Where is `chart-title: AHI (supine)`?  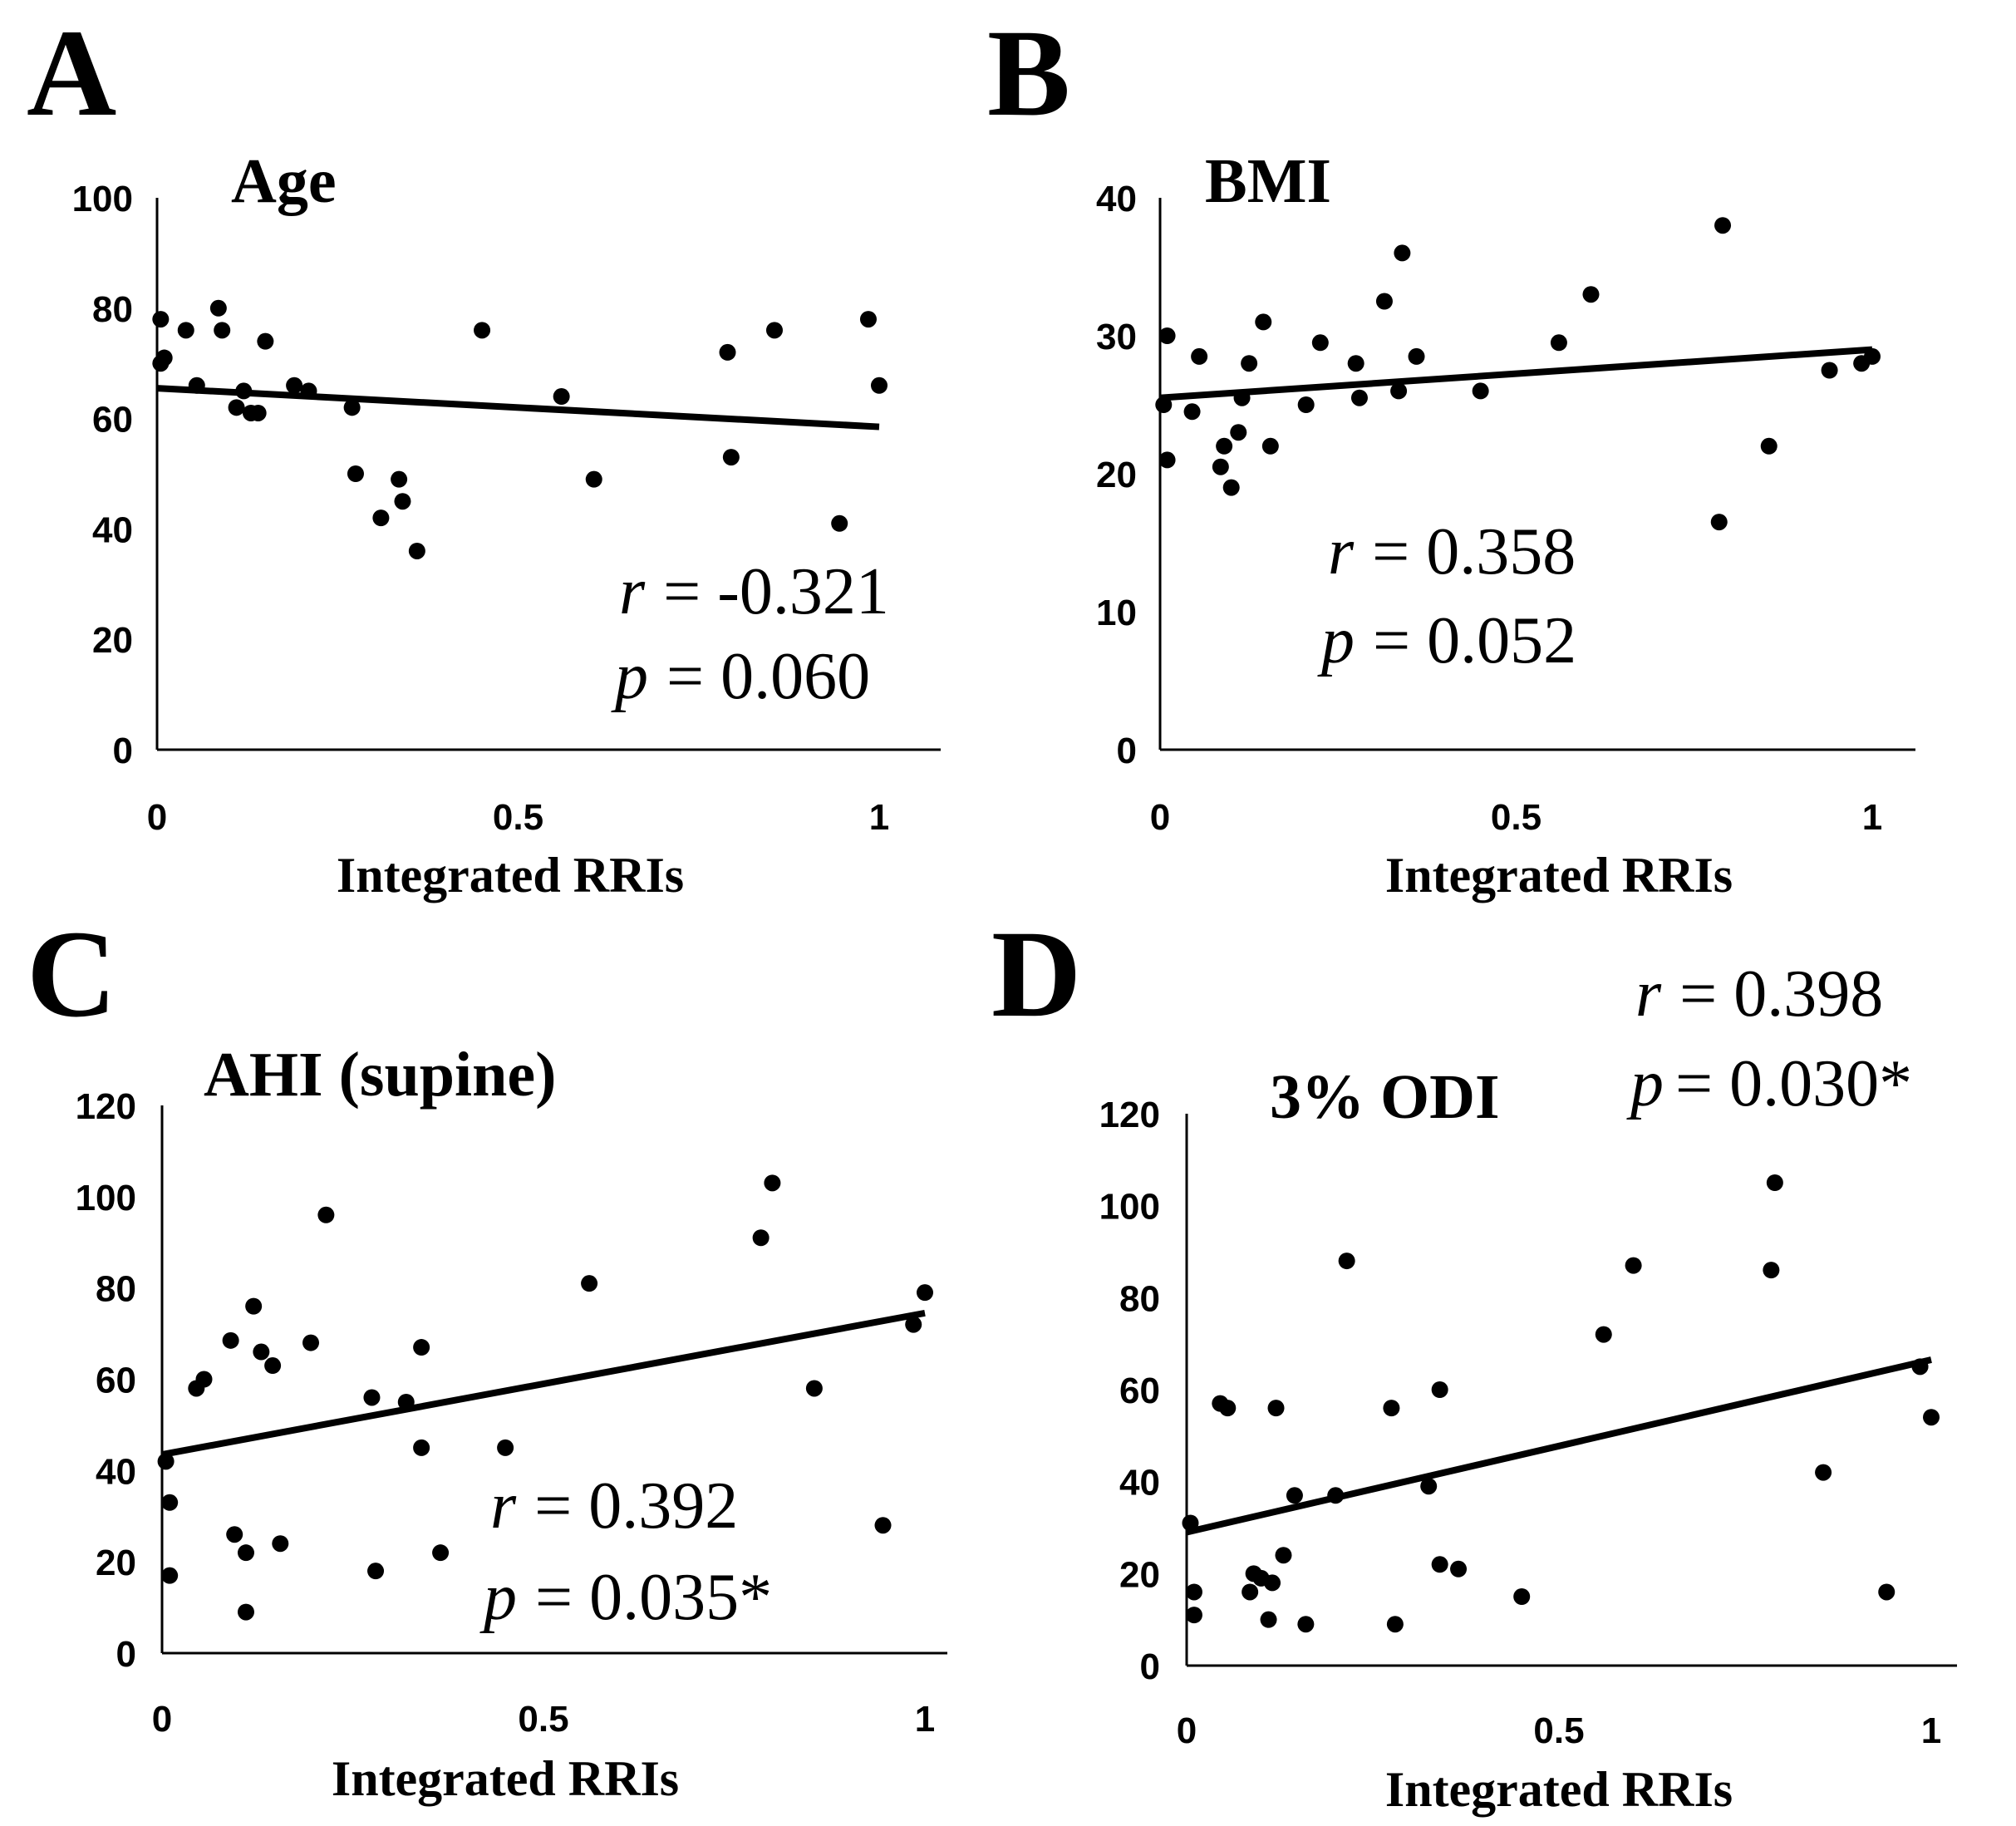
chart-title: AHI (supine) is located at coordinates (380, 1075).